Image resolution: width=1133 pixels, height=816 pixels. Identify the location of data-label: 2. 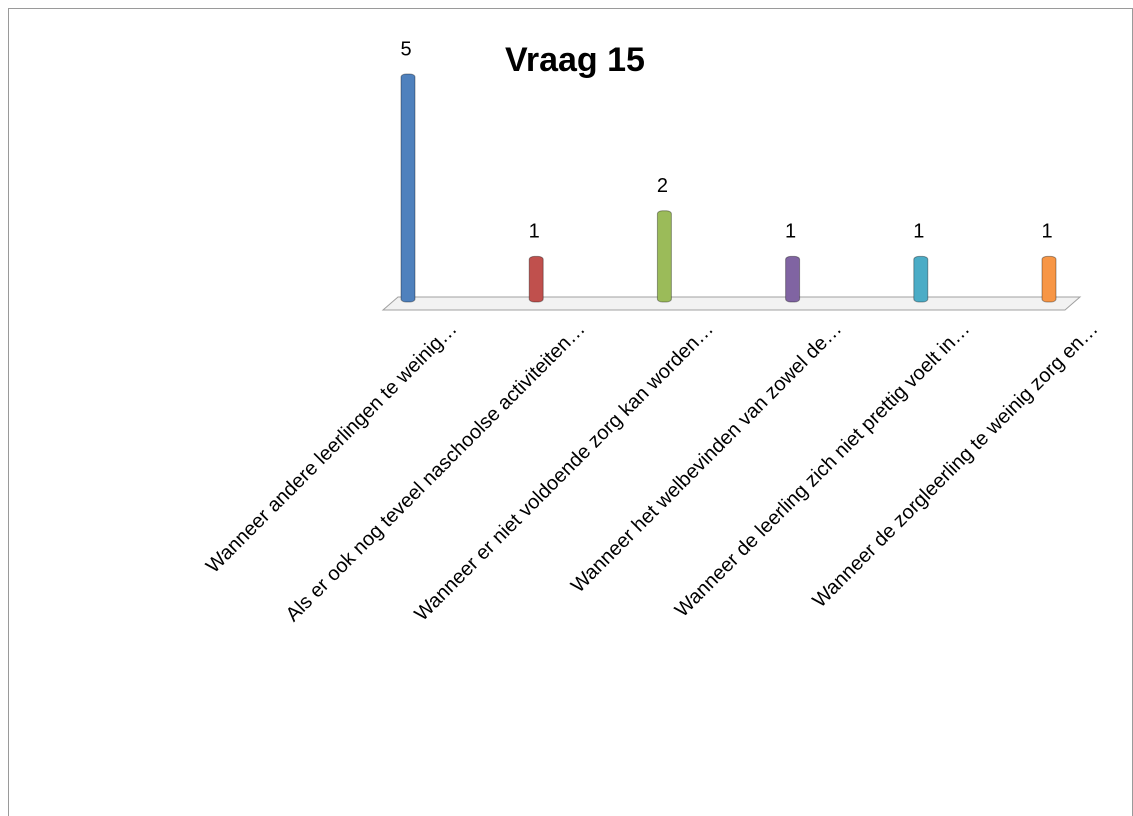
(662, 186).